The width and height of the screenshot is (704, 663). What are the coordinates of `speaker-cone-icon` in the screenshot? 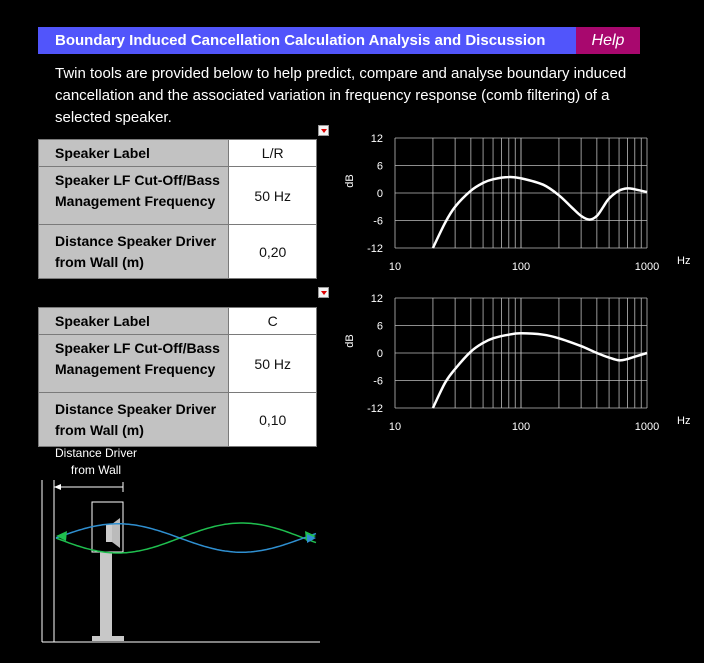 It's located at (116, 533).